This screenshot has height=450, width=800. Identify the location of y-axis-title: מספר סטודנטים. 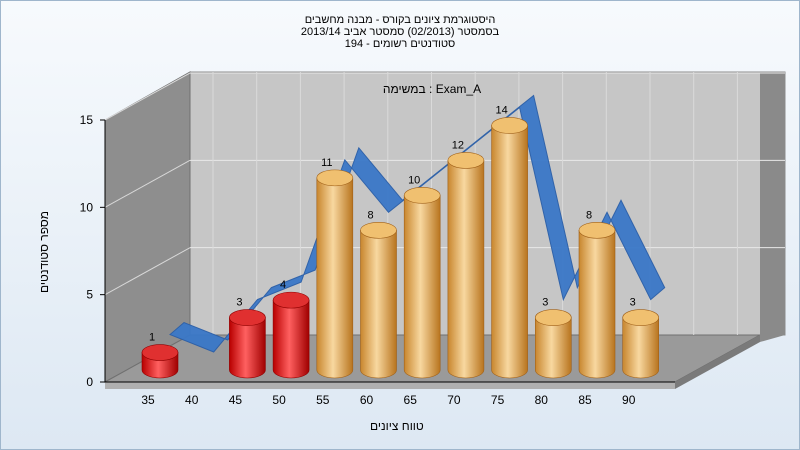
(44, 252).